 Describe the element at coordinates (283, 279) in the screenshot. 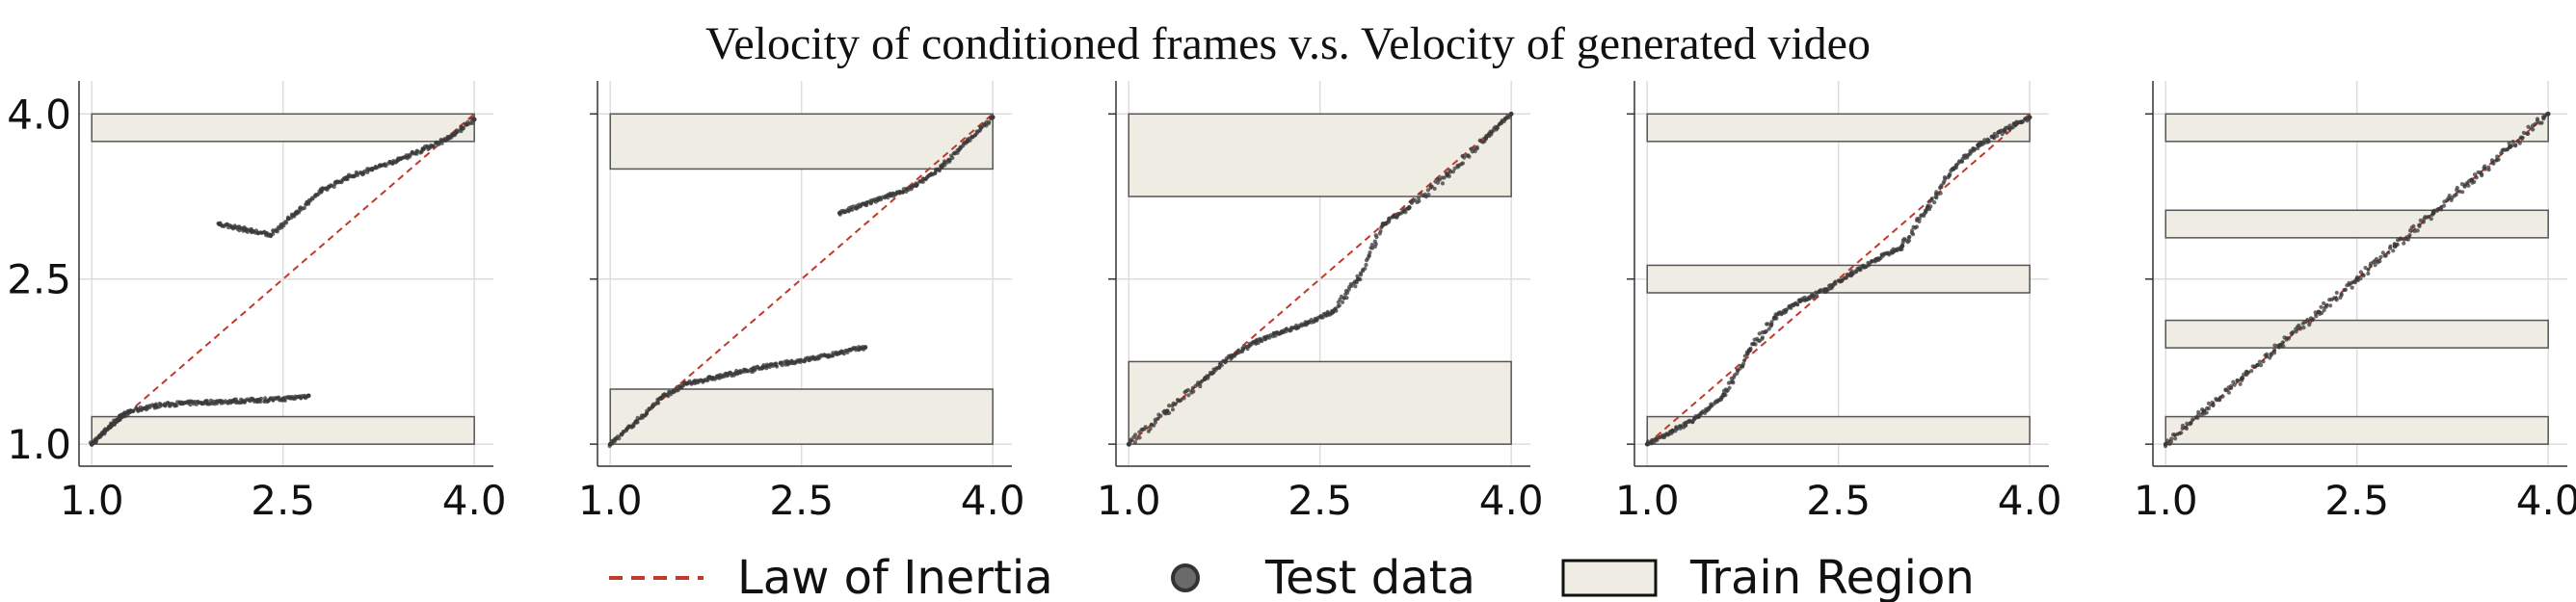

I see `inertia-line` at that location.